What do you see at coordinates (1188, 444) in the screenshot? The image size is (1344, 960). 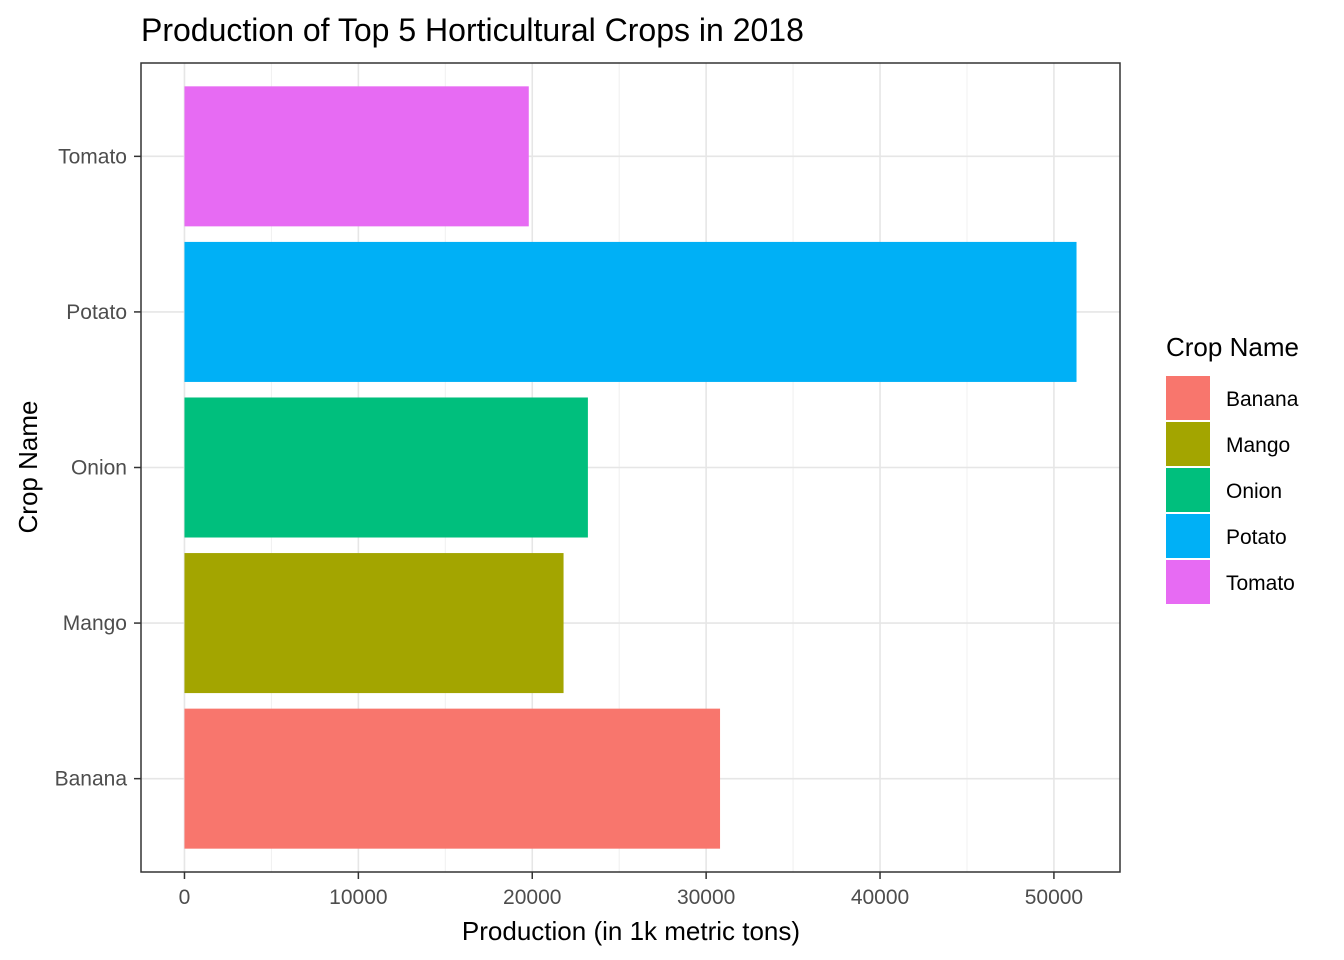 I see `legend-swatch-mango` at bounding box center [1188, 444].